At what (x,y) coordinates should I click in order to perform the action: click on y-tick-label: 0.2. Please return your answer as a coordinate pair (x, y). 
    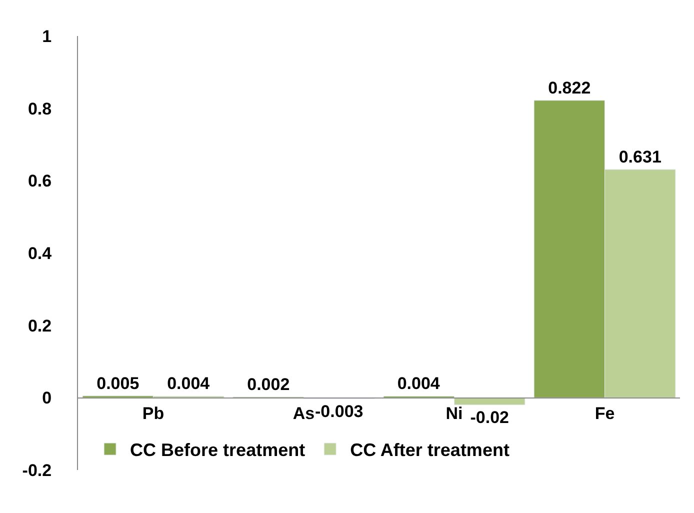
    Looking at the image, I should click on (40, 326).